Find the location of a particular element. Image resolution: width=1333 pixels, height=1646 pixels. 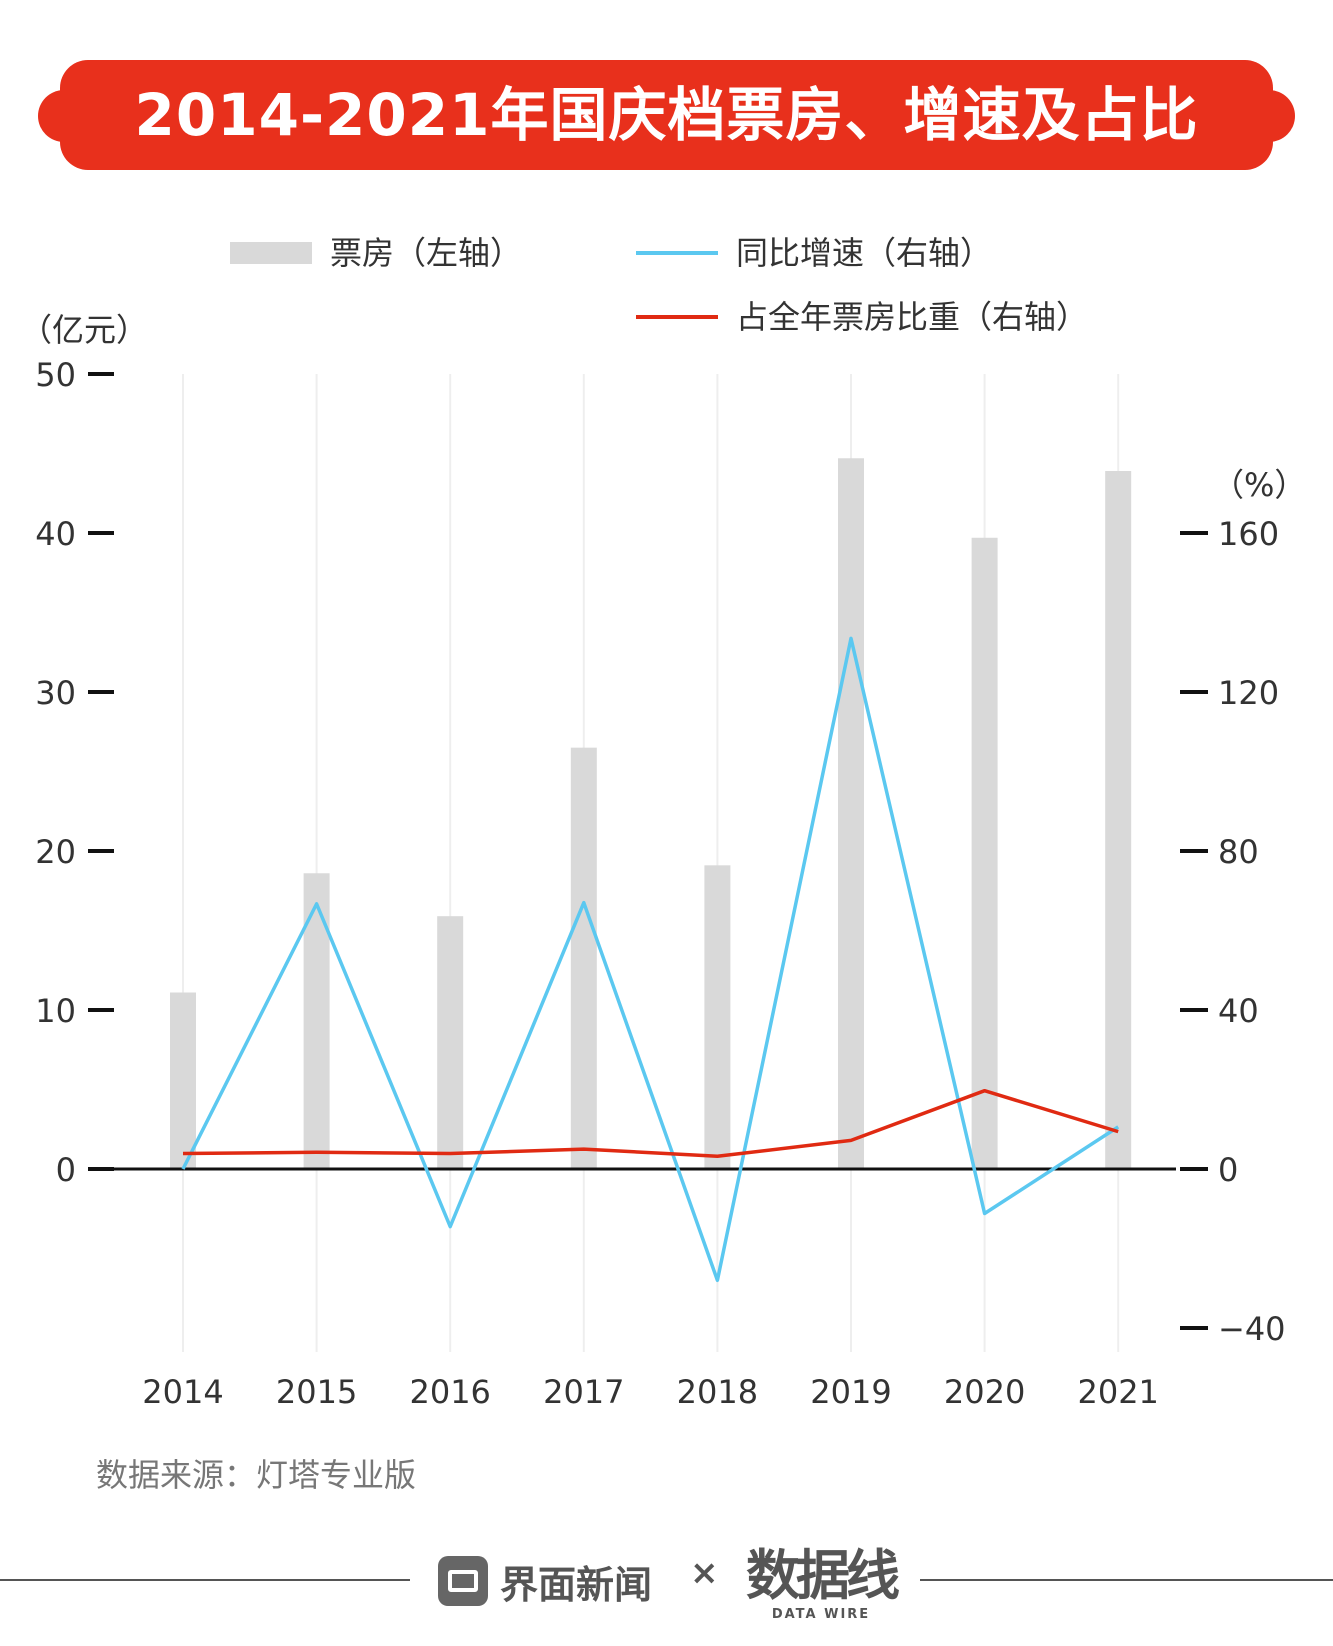

bar-2019 is located at coordinates (851, 813).